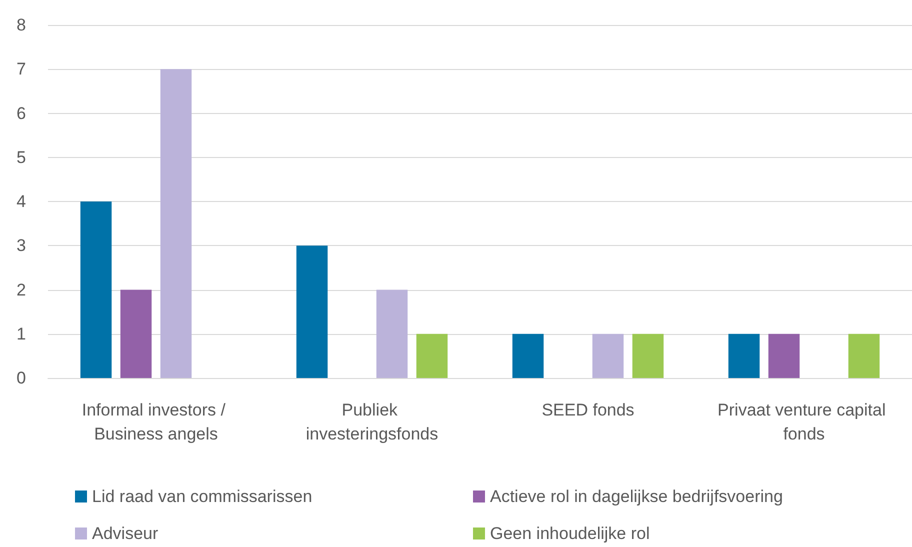  What do you see at coordinates (21, 69) in the screenshot?
I see `y-tick-label: 7` at bounding box center [21, 69].